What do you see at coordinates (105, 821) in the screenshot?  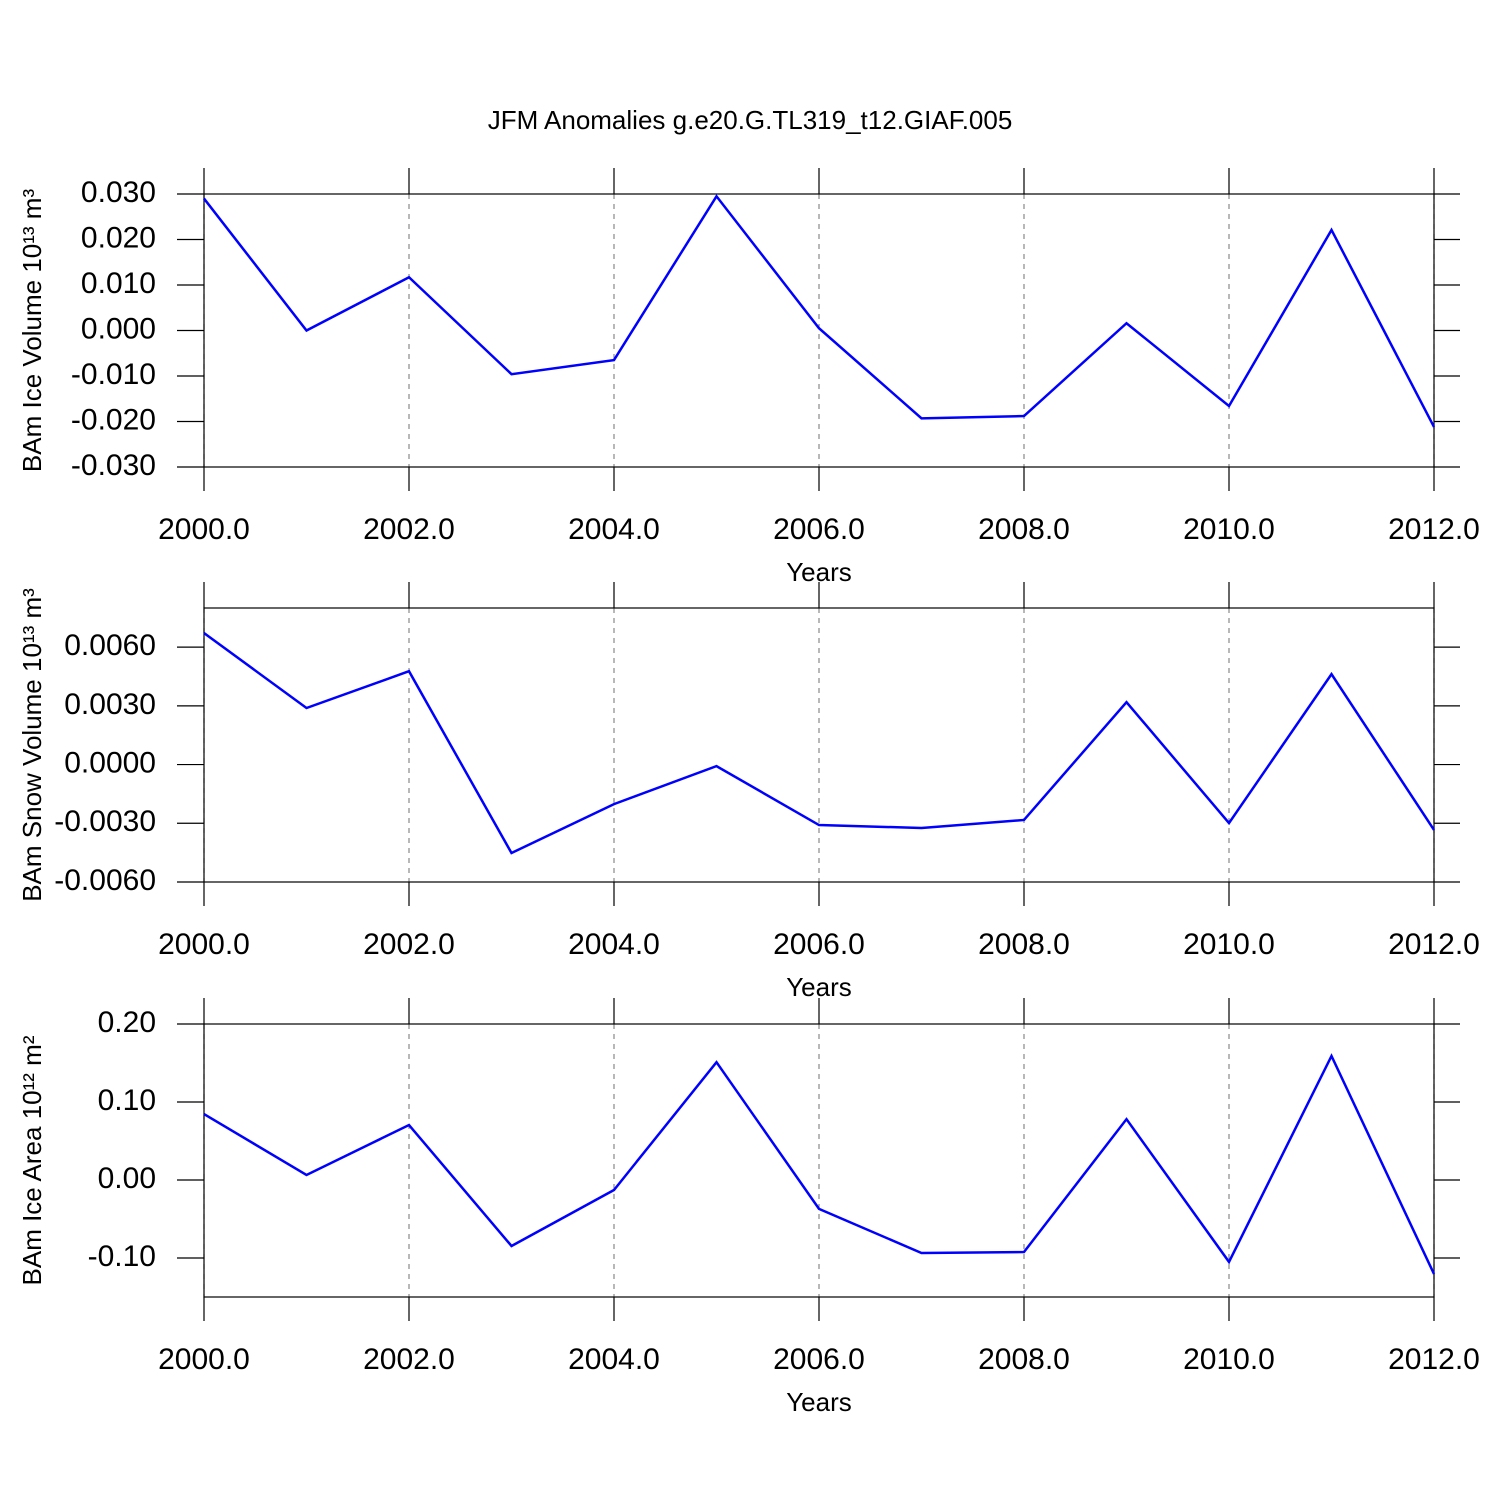 I see `y-tick-label: -0.0030` at bounding box center [105, 821].